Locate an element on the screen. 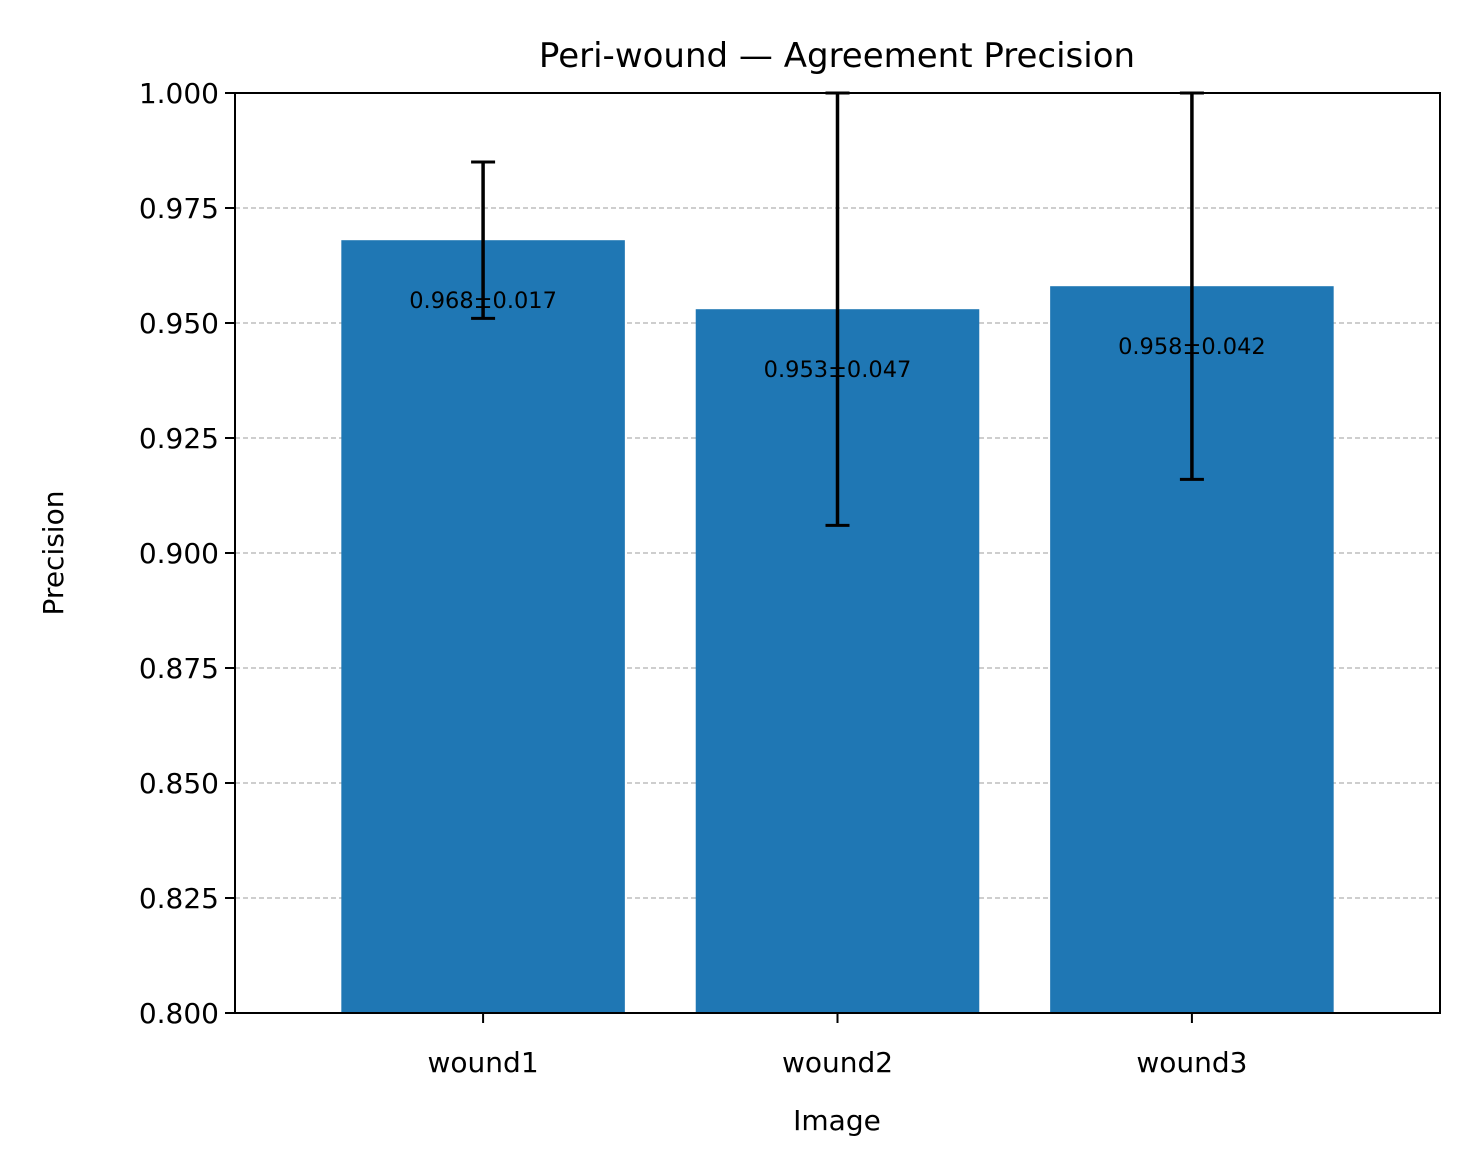  y-tick-label: 1.000 is located at coordinates (179, 93).